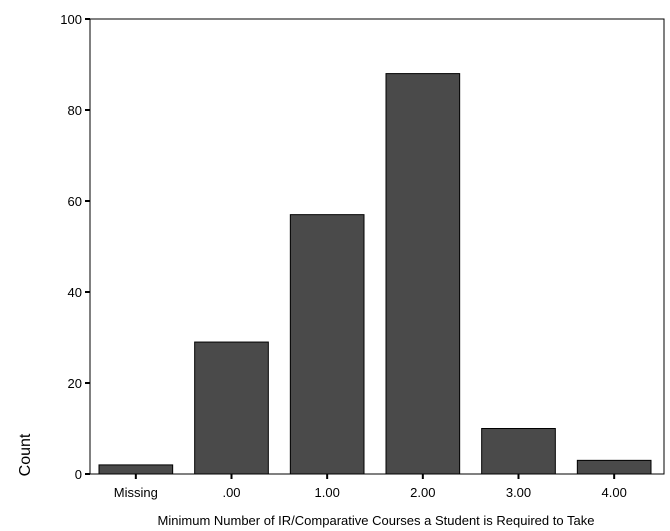  Describe the element at coordinates (78, 474) in the screenshot. I see `y-tick-label: 0` at that location.